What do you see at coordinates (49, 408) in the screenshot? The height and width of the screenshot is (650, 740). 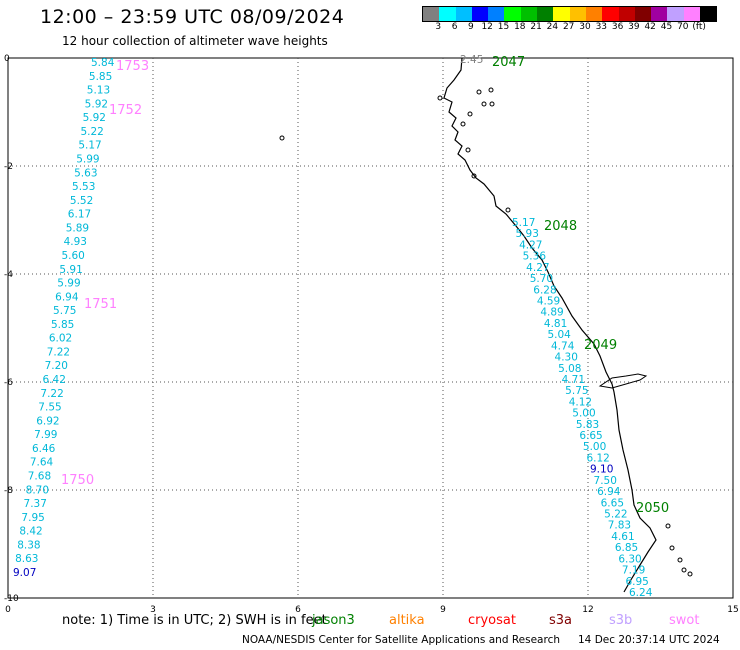 I see `wave-height-value: 7.55` at bounding box center [49, 408].